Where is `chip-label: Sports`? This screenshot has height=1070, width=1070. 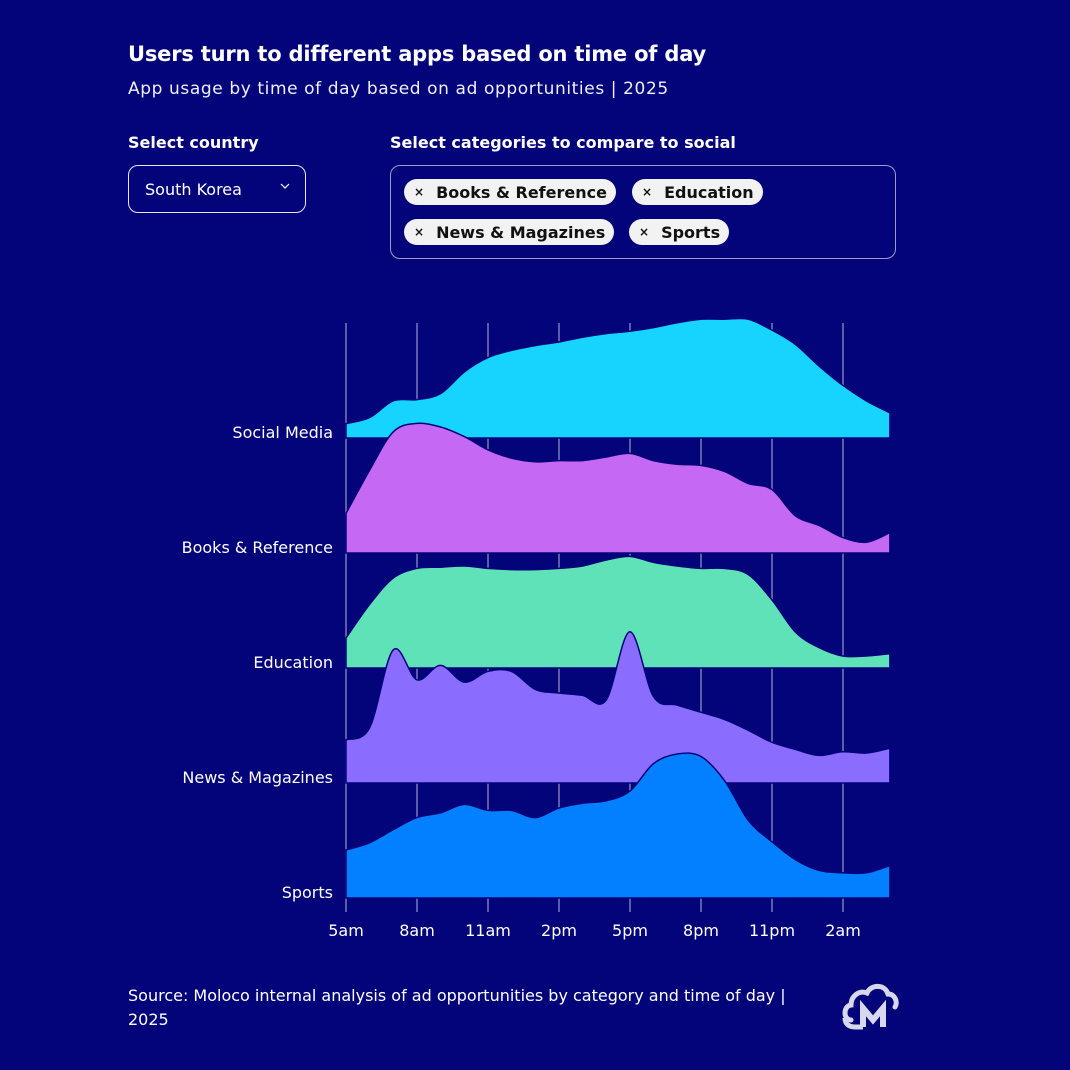 chip-label: Sports is located at coordinates (691, 232).